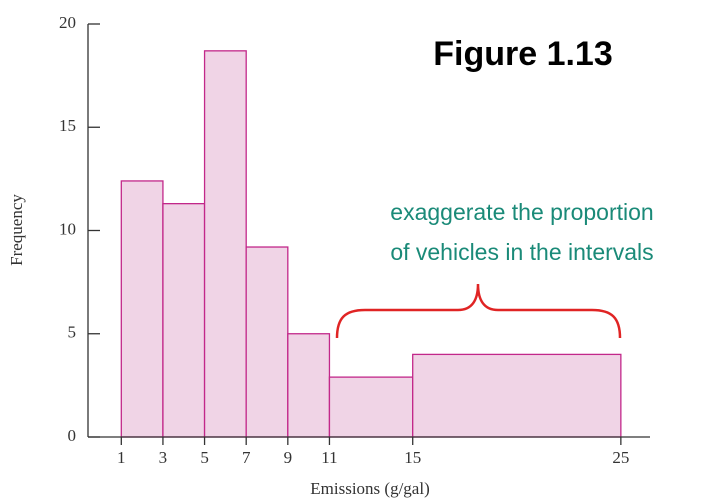 This screenshot has width=713, height=504. Describe the element at coordinates (329, 457) in the screenshot. I see `x-tick-label: 11` at that location.